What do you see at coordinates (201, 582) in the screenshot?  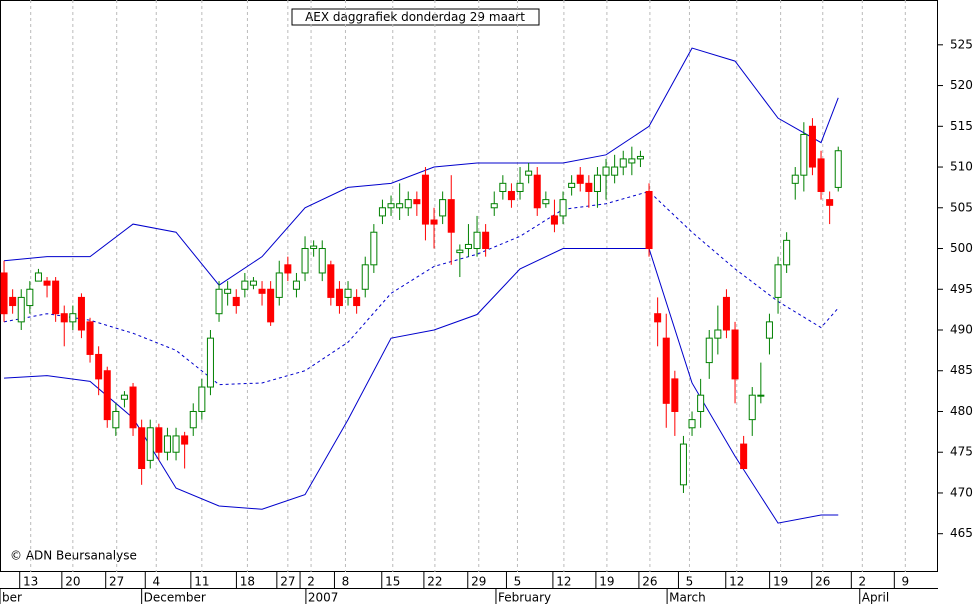 I see `x-tick-label: 11` at bounding box center [201, 582].